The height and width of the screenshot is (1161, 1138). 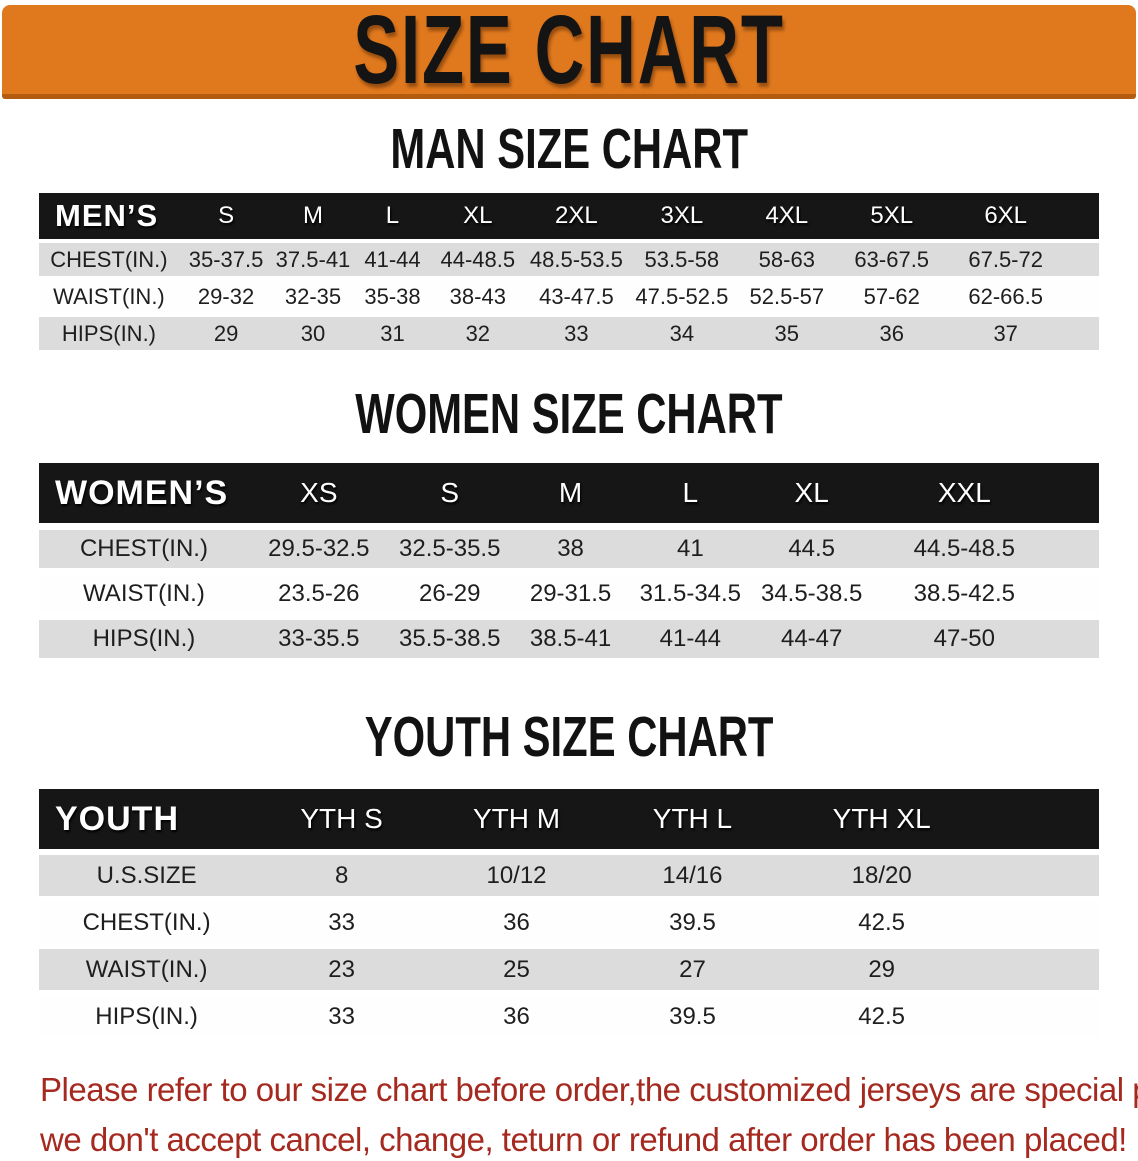 I want to click on size-value: 32.5-35.5, so click(x=449, y=549).